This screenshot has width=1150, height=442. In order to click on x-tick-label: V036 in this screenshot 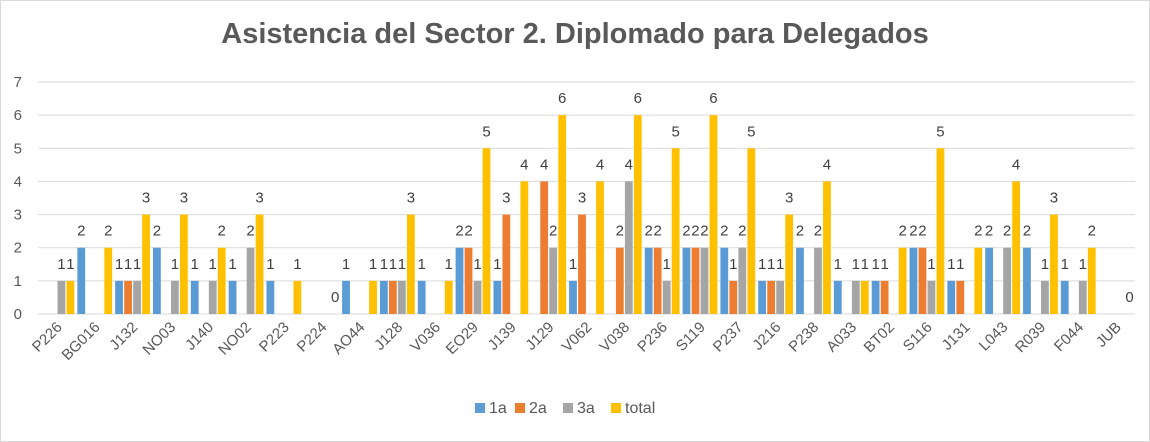, I will do `click(425, 337)`.